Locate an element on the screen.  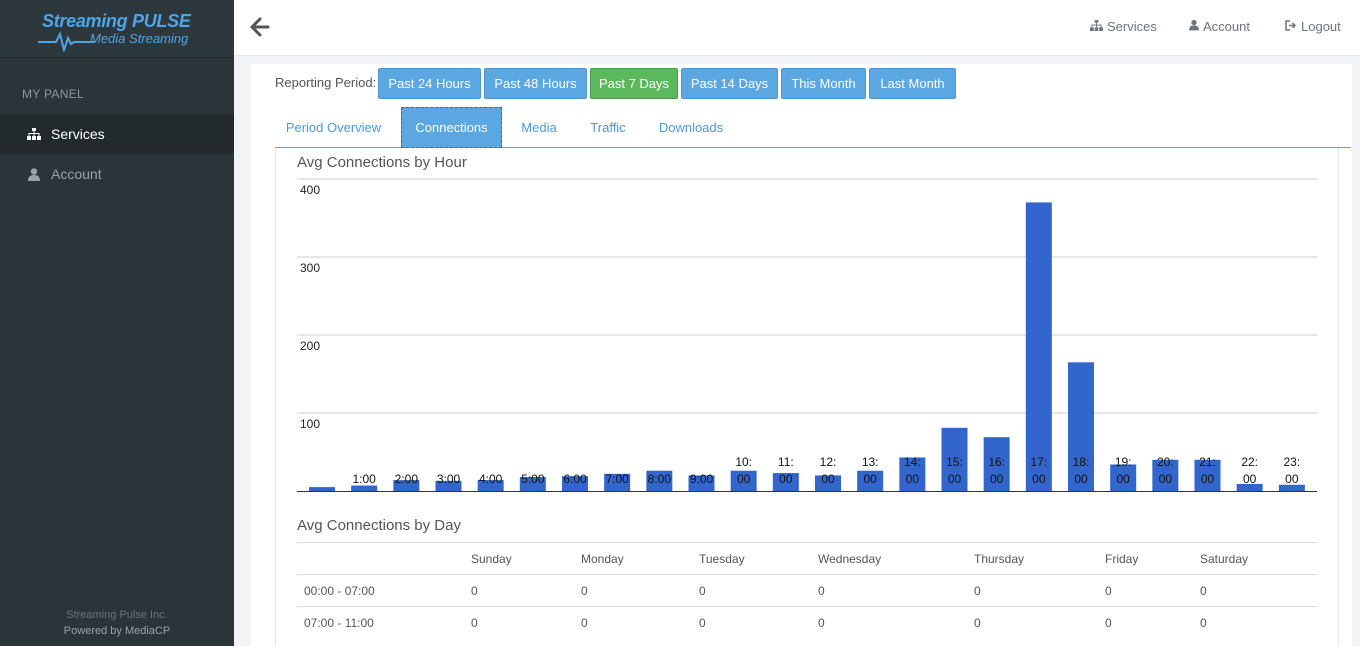
x-tick-label: 10: is located at coordinates (743, 462).